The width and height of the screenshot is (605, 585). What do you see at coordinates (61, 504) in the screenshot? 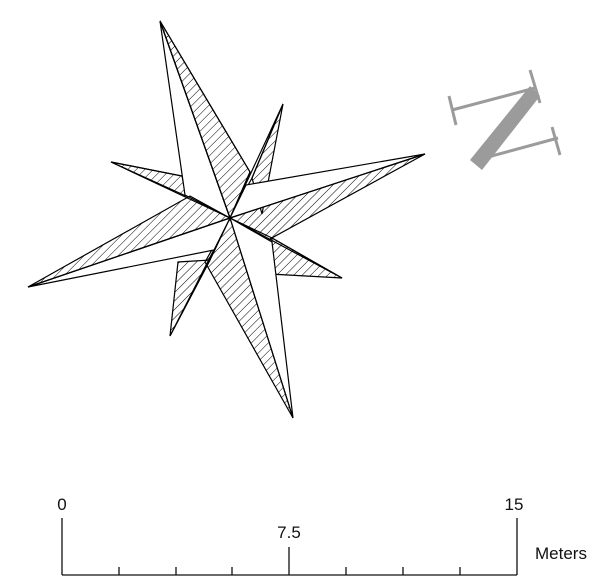
I see `scale-label-0: 0` at bounding box center [61, 504].